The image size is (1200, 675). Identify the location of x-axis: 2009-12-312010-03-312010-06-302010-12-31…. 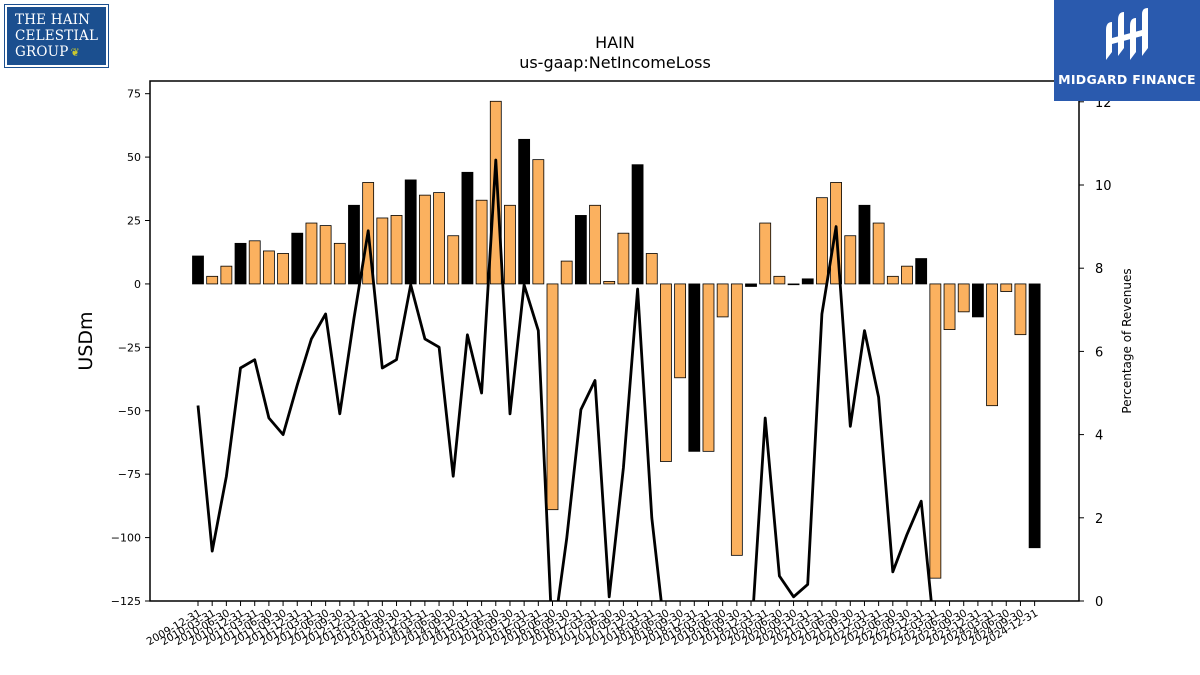
(592, 624).